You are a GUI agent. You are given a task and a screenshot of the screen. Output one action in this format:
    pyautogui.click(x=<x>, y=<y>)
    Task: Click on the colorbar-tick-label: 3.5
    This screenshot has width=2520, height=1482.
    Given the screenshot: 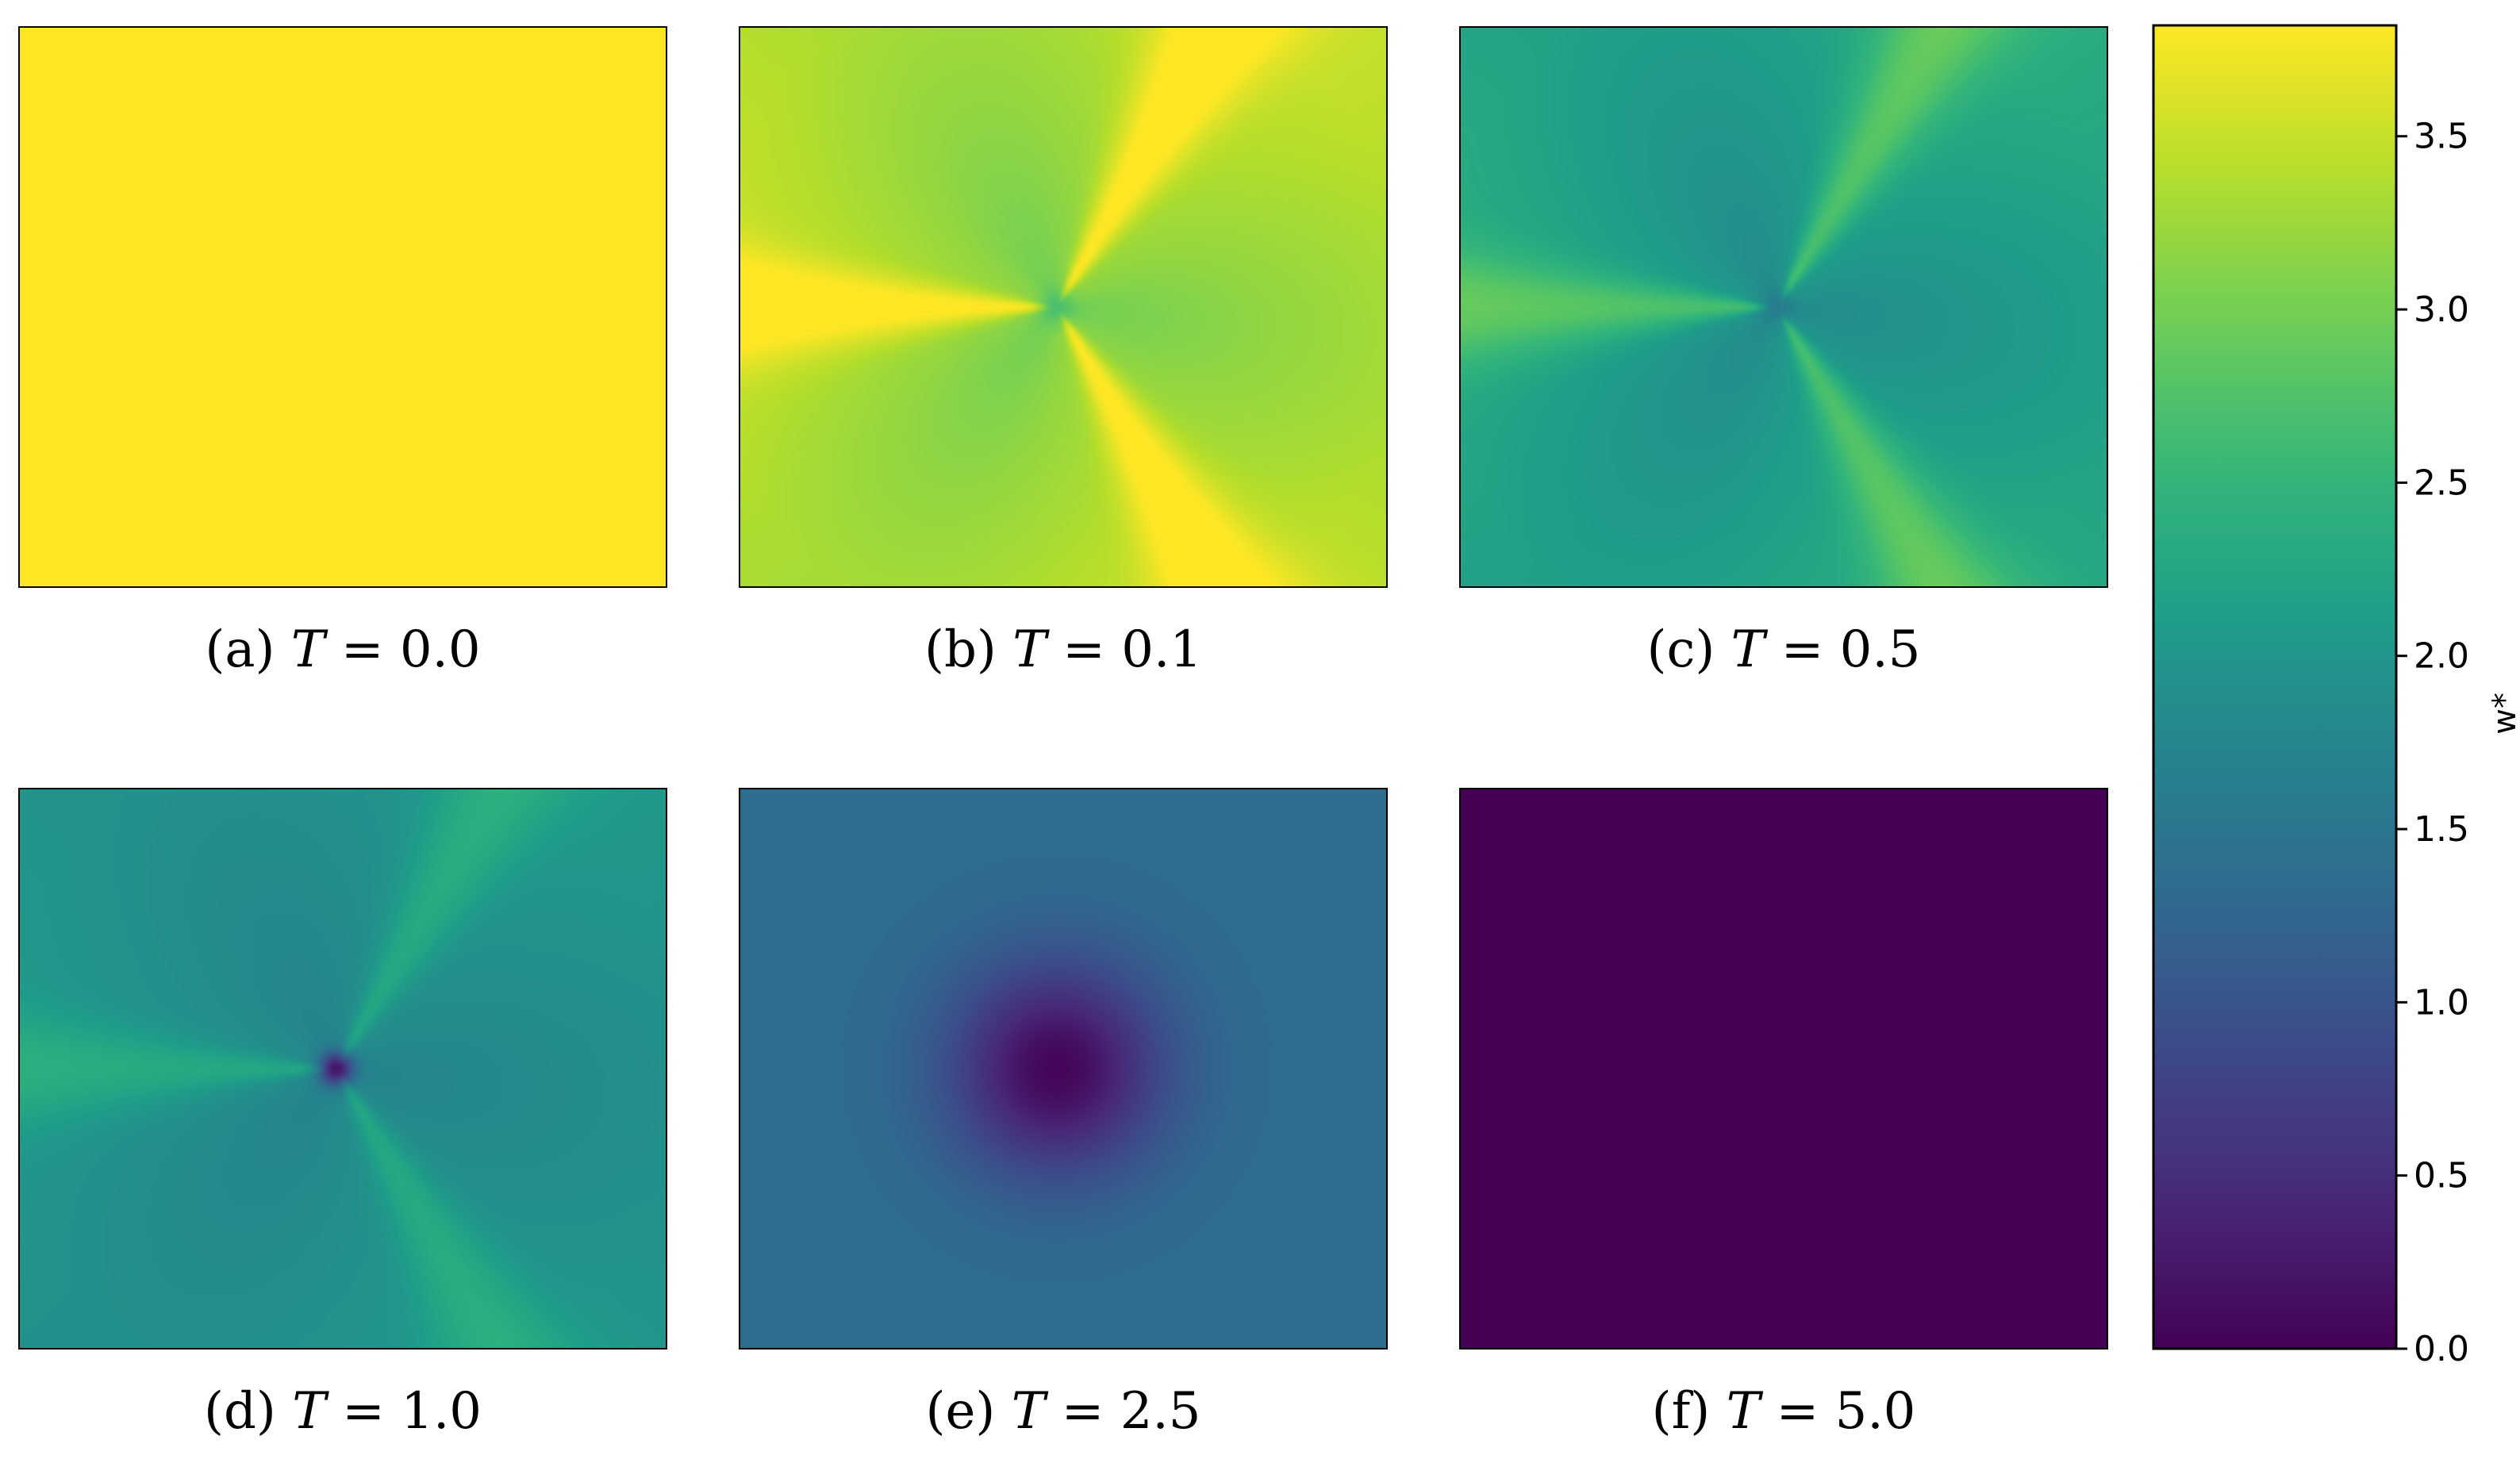 What is the action you would take?
    pyautogui.click(x=2441, y=137)
    